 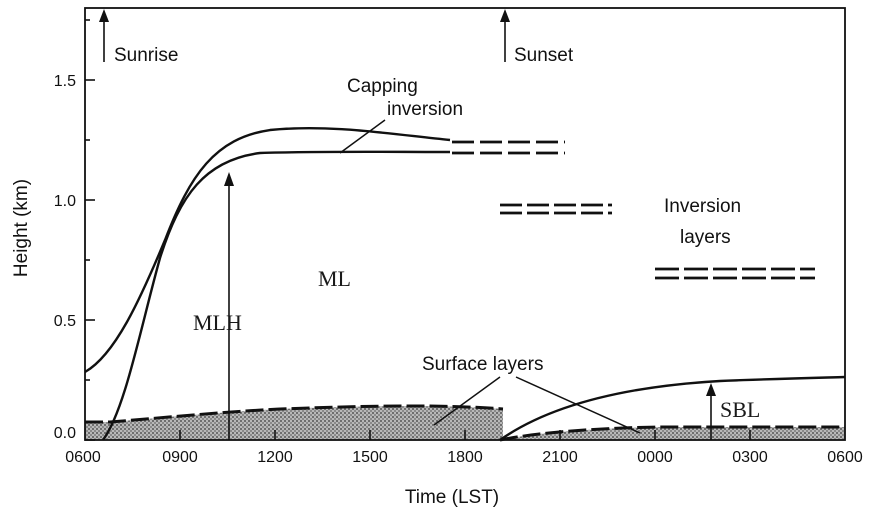 I want to click on stable-boundary-layer-top-curve, so click(x=672, y=408).